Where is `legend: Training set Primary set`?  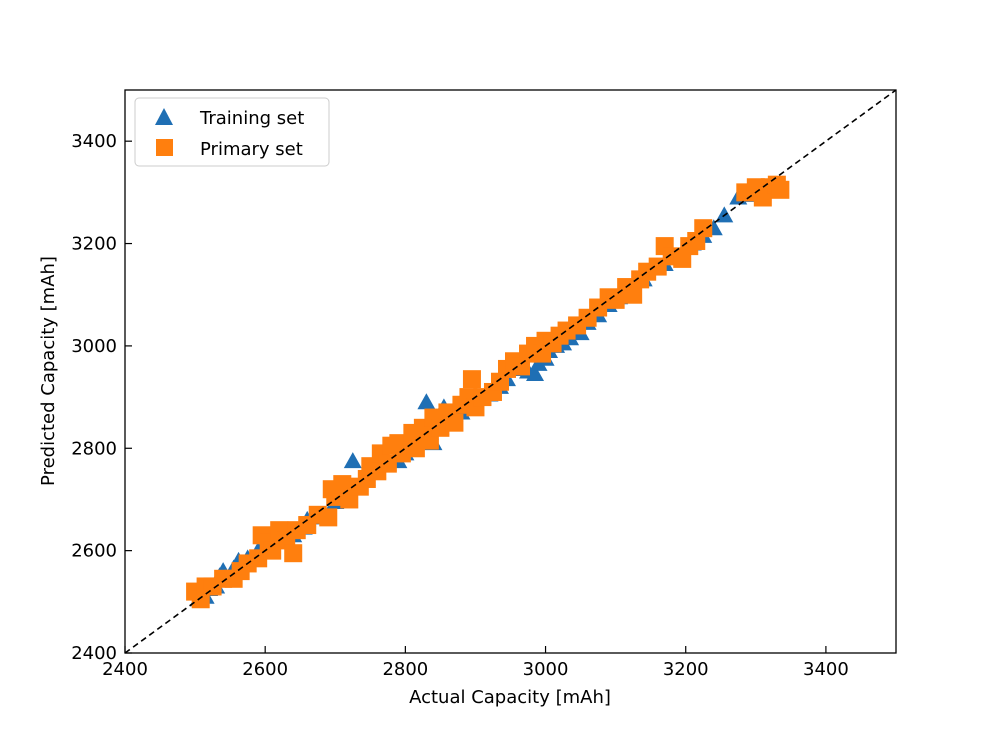 legend: Training set Primary set is located at coordinates (232, 132).